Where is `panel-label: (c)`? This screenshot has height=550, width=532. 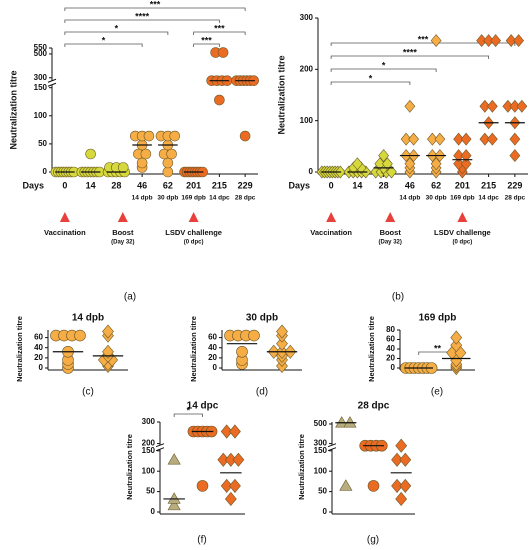 panel-label: (c) is located at coordinates (88, 392).